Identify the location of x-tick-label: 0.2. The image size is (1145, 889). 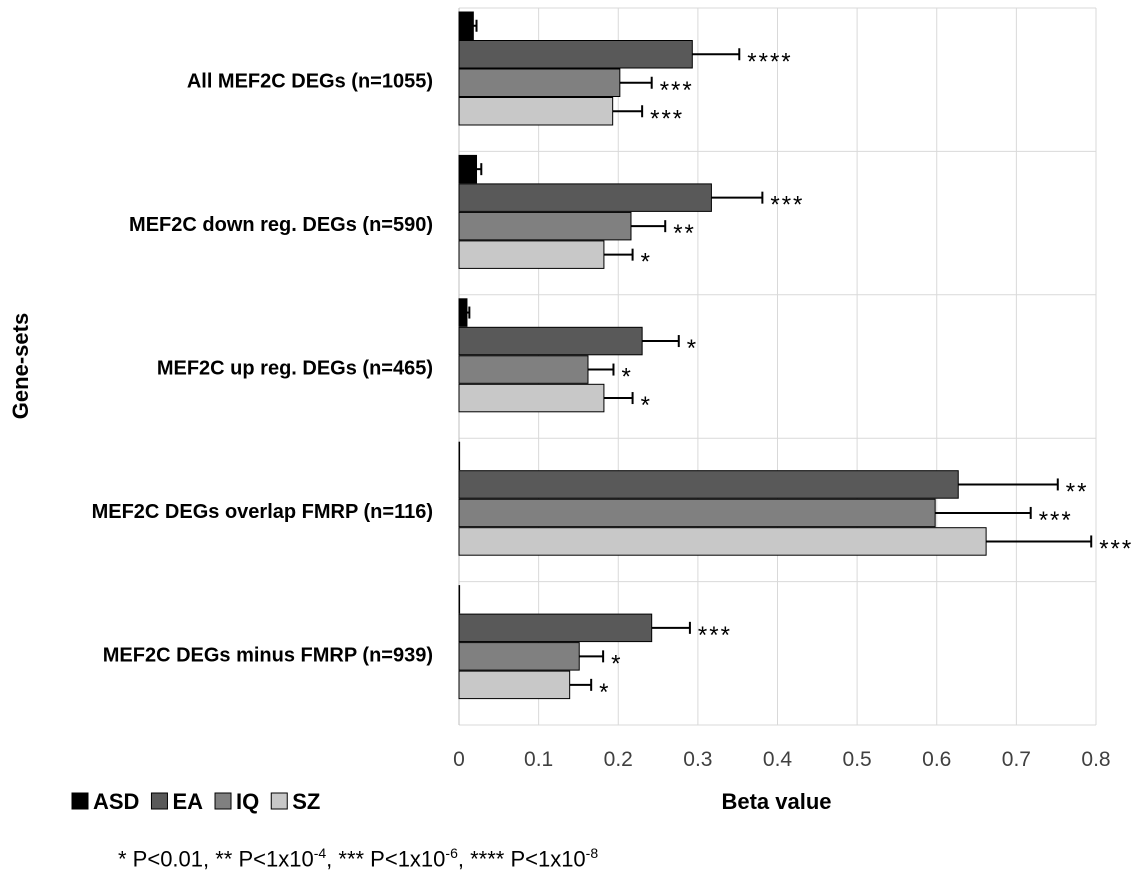
(618, 759).